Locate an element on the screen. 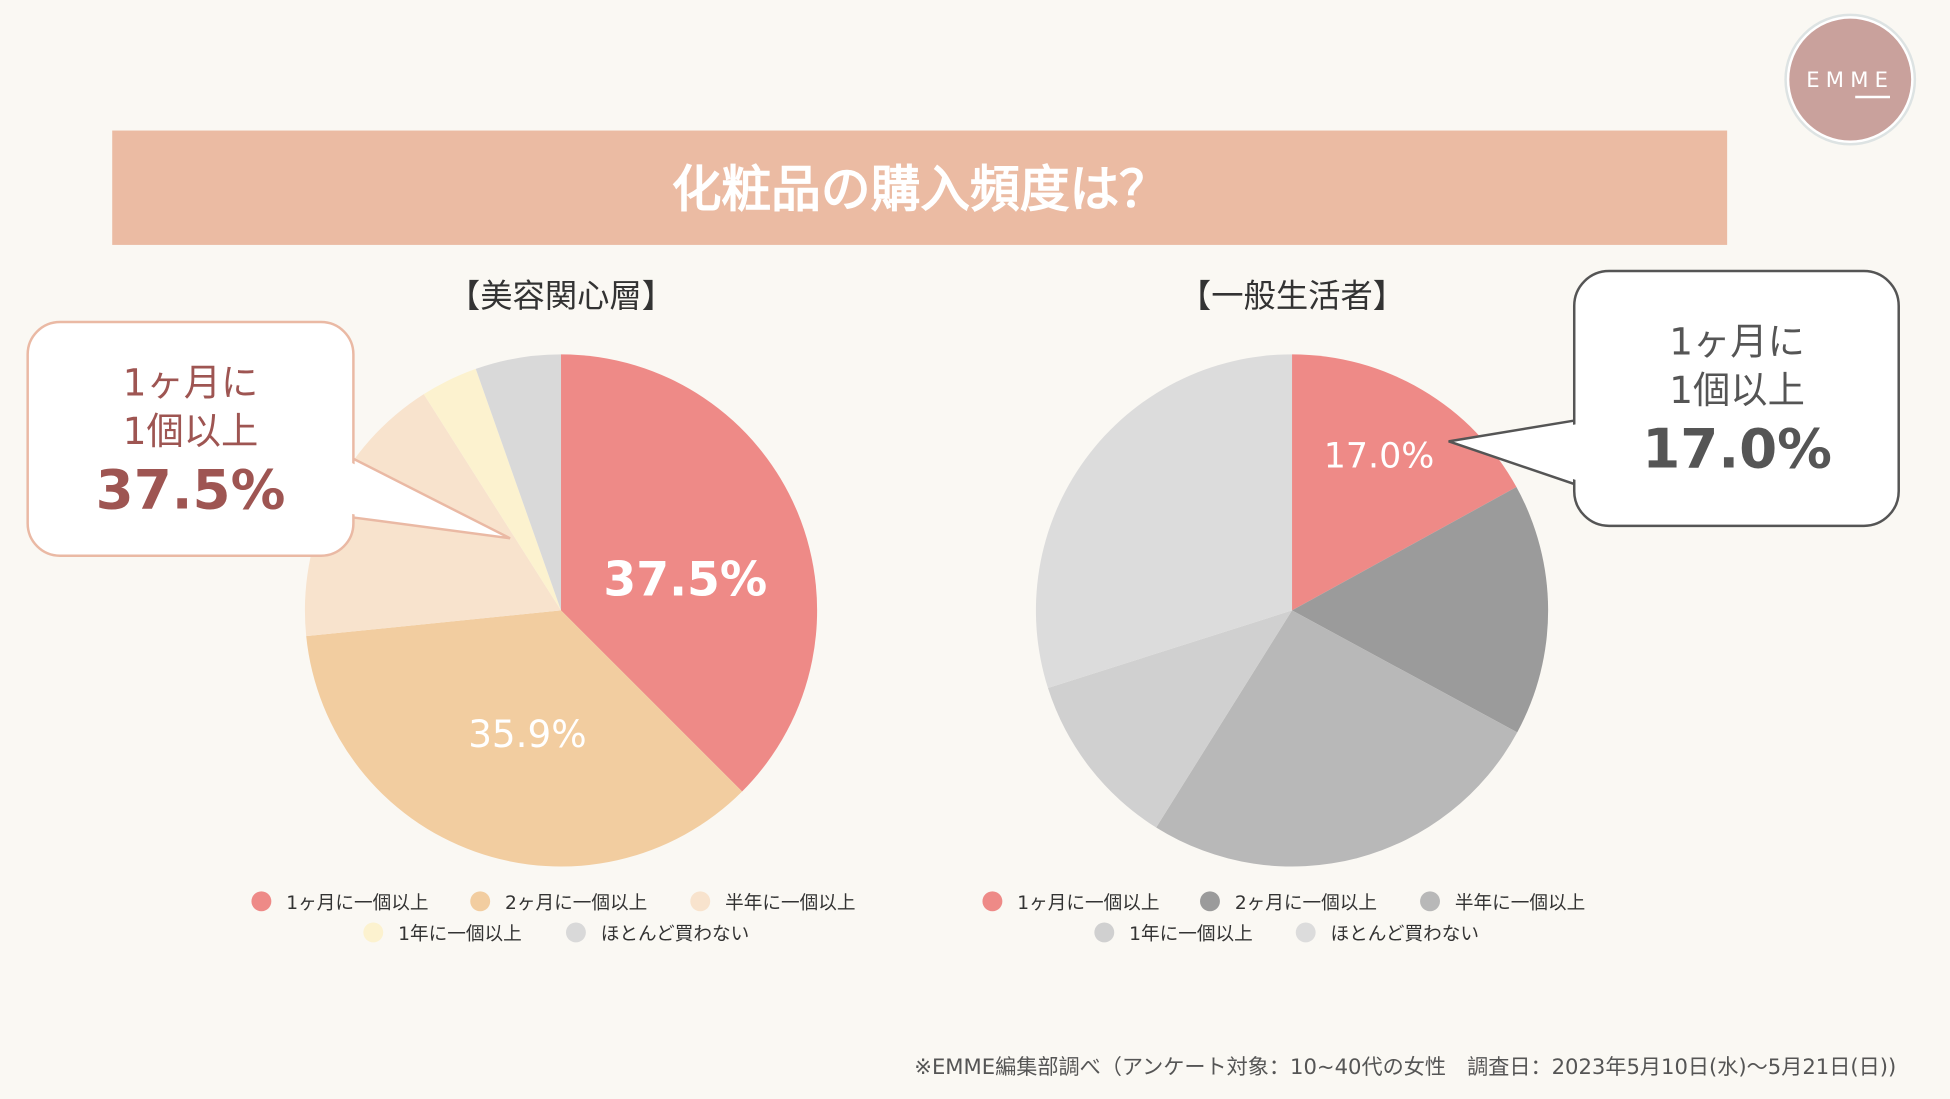  title-banner is located at coordinates (920, 187).